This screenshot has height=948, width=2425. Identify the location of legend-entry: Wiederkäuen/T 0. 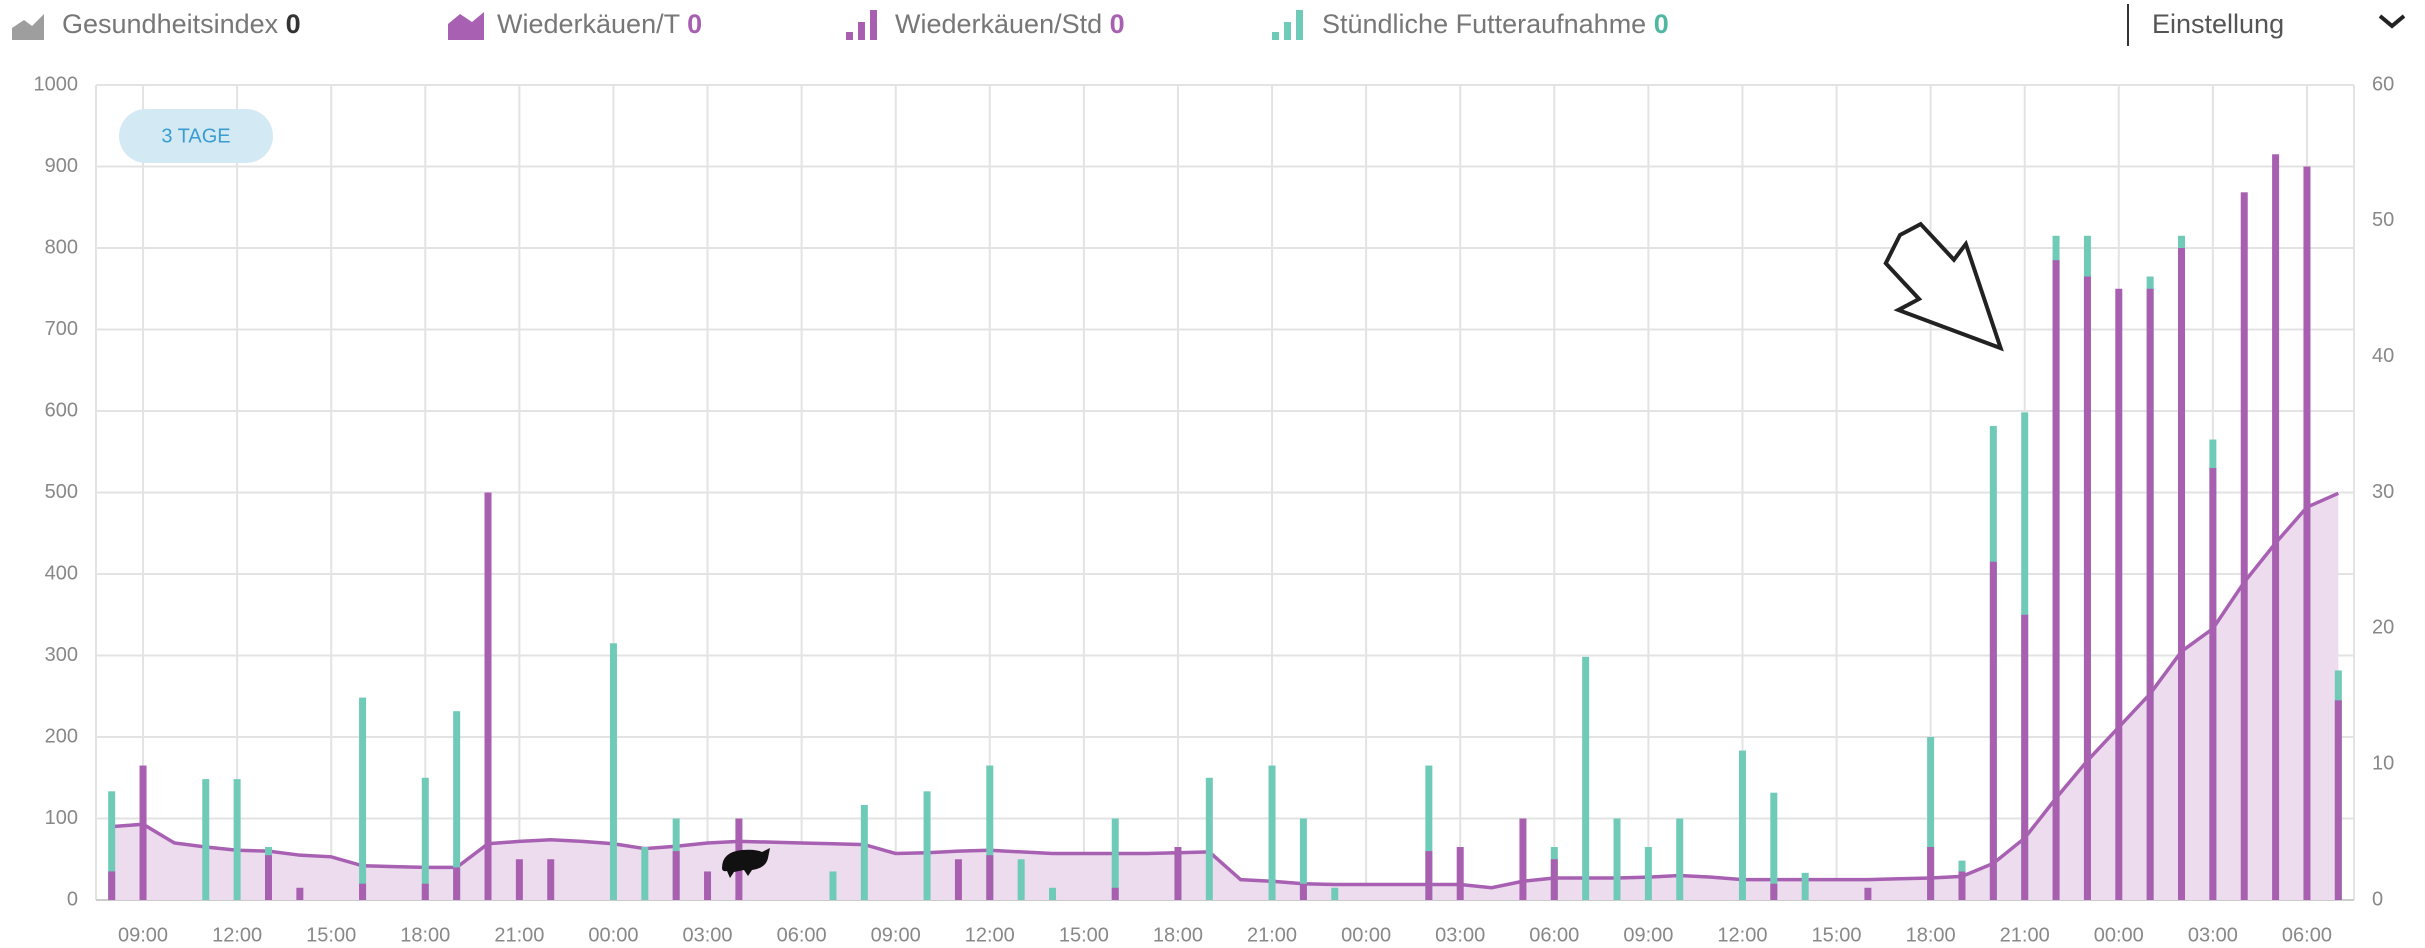
(599, 24).